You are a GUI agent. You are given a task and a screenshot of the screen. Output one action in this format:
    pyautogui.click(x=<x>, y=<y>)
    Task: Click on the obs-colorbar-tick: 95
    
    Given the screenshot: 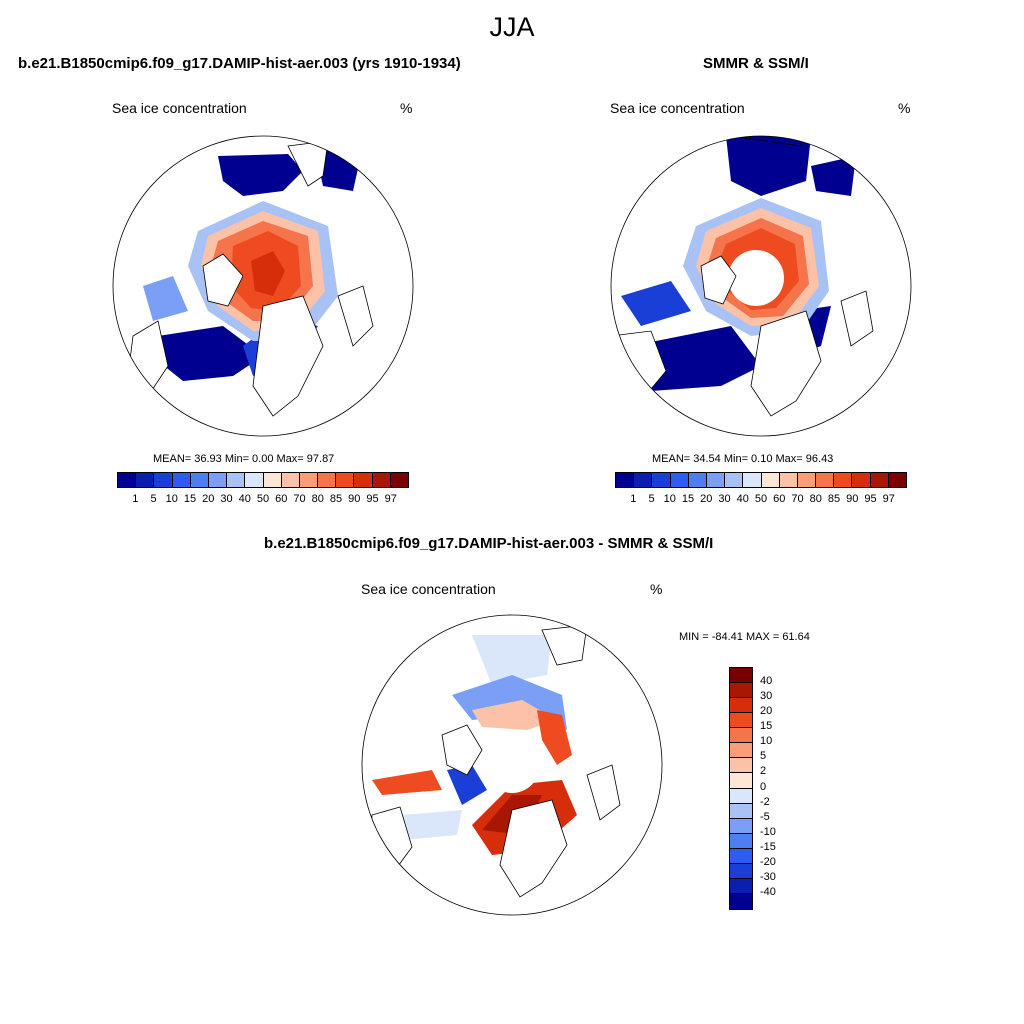 What is the action you would take?
    pyautogui.click(x=870, y=499)
    